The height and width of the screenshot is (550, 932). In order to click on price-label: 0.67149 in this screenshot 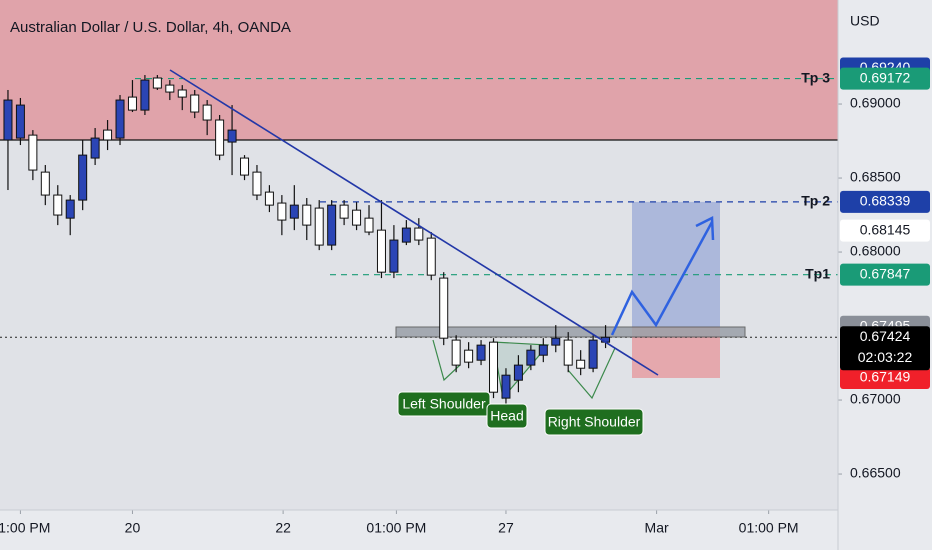, I will do `click(885, 377)`.